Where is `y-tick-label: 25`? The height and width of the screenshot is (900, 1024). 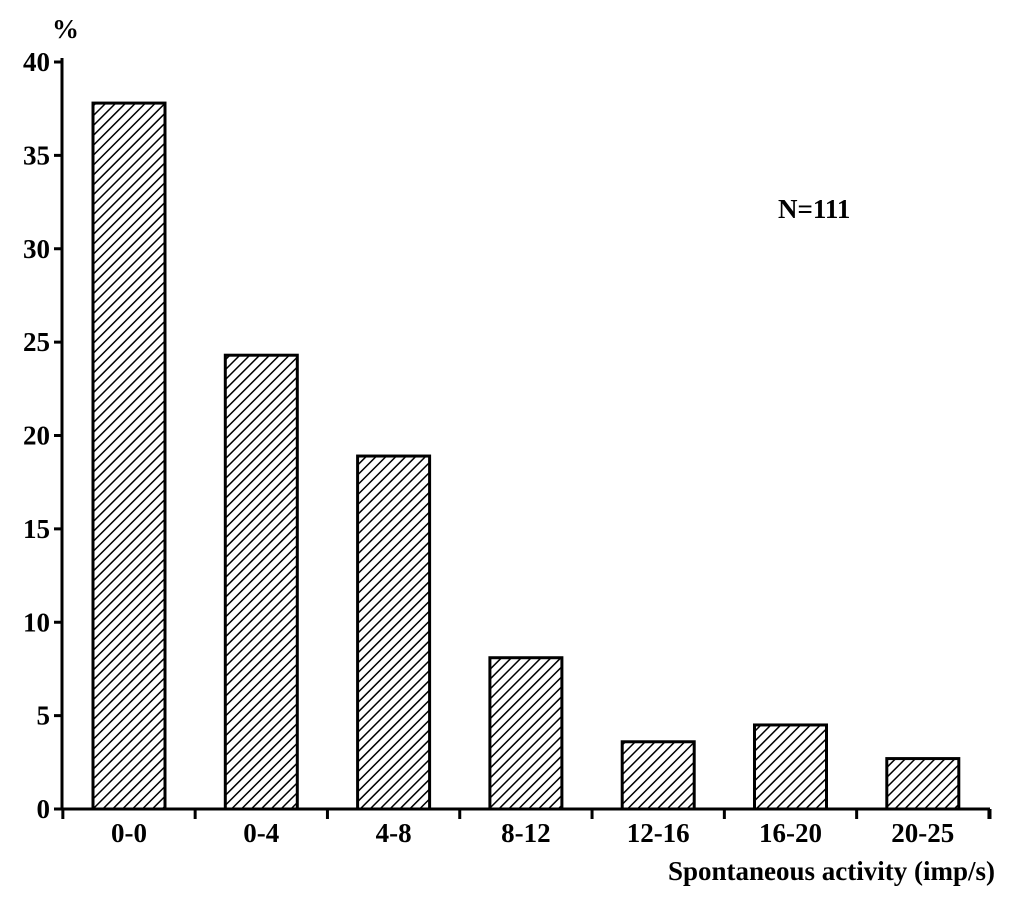 y-tick-label: 25 is located at coordinates (36, 342).